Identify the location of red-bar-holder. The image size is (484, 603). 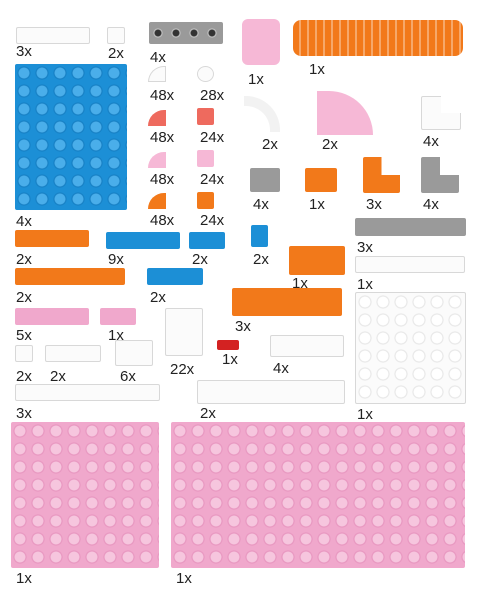
(228, 345).